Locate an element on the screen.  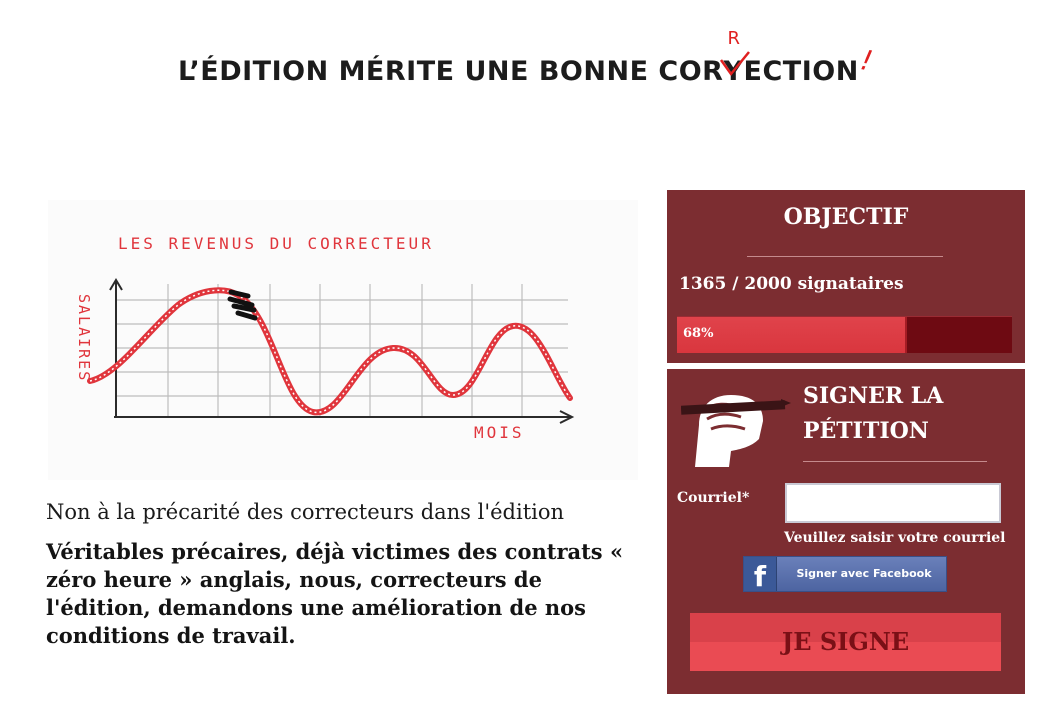
illustration-title: LES REVENUS DU CORRECTEUR is located at coordinates (276, 243).